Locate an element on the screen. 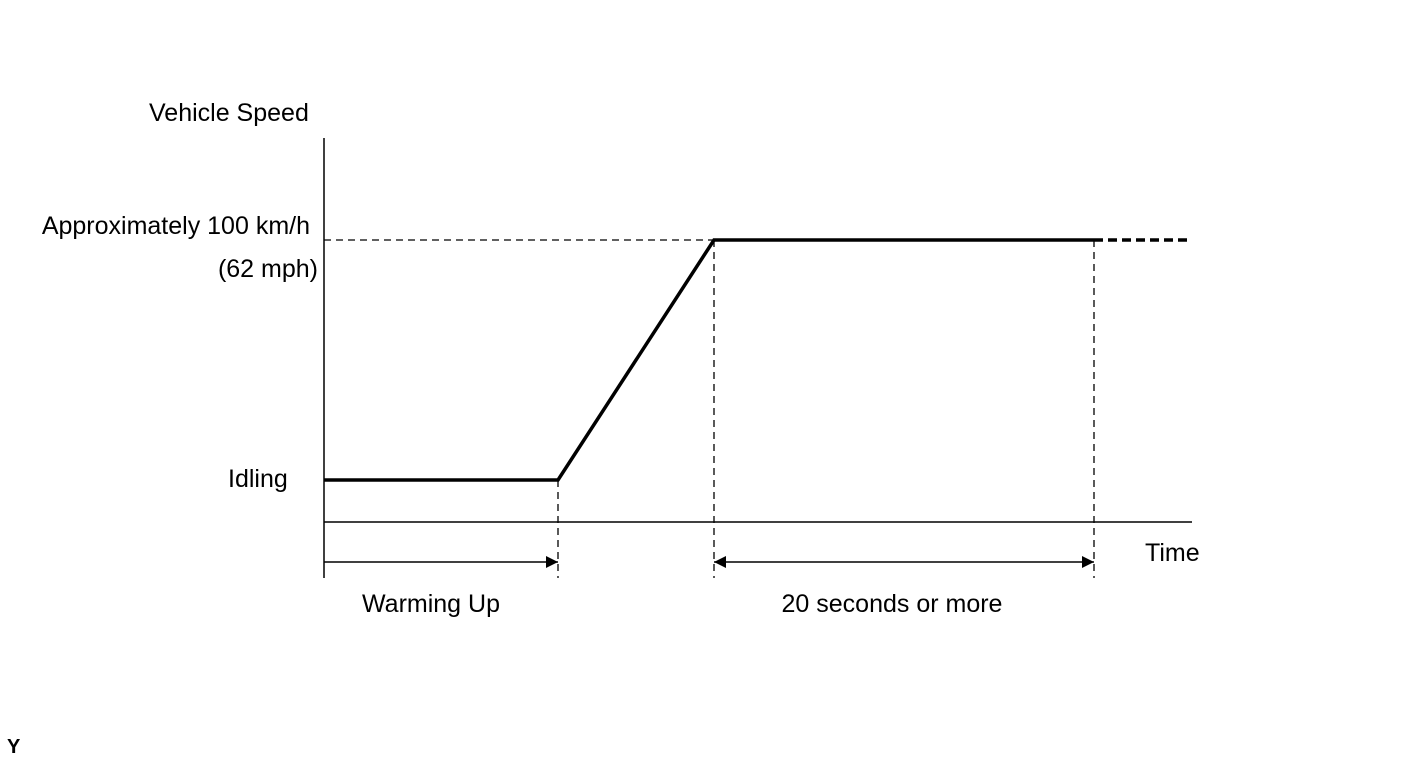 The image size is (1424, 759). level-label: Approximately 100 km/h is located at coordinates (176, 226).